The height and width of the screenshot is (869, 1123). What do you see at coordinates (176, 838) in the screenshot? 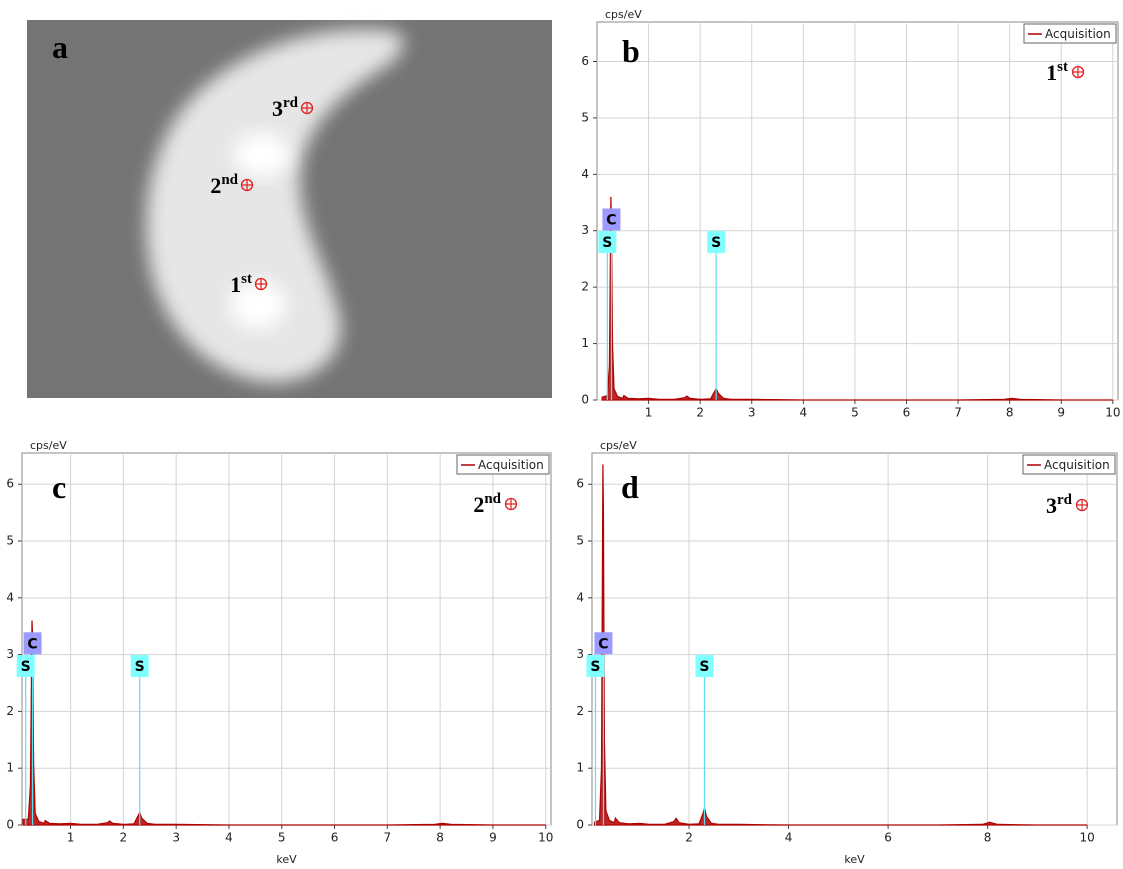
I see `x-tick-label: 3` at bounding box center [176, 838].